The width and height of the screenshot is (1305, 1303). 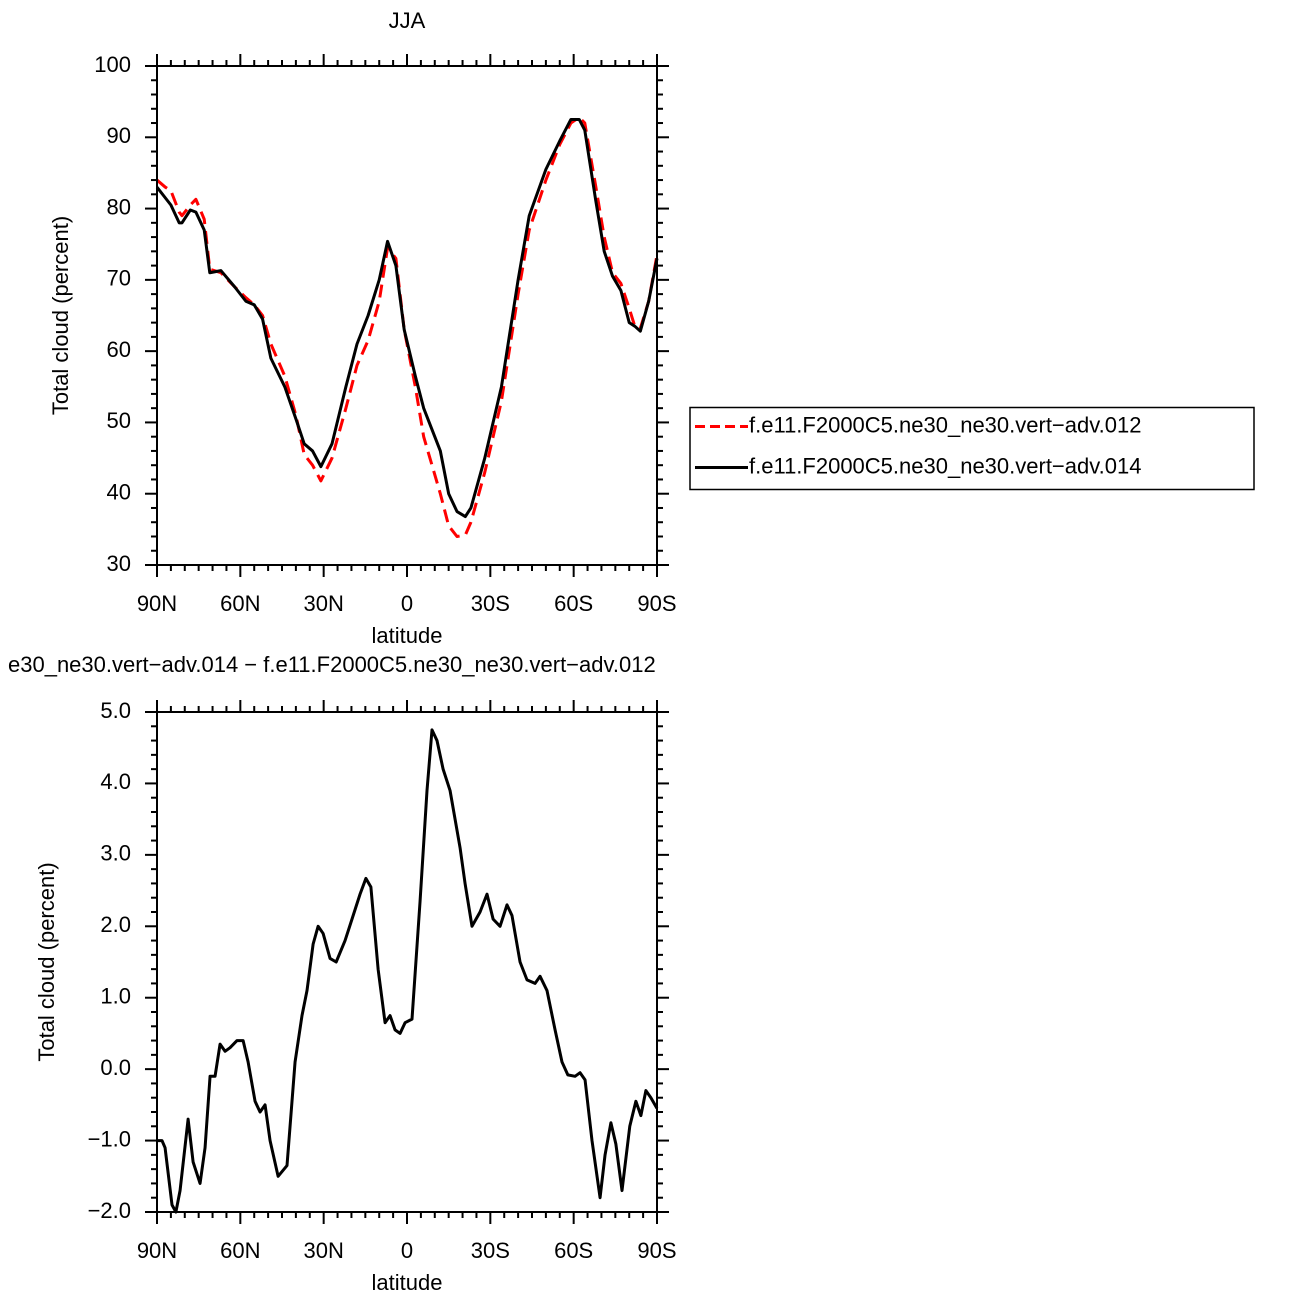 What do you see at coordinates (972, 448) in the screenshot?
I see `legend-box` at bounding box center [972, 448].